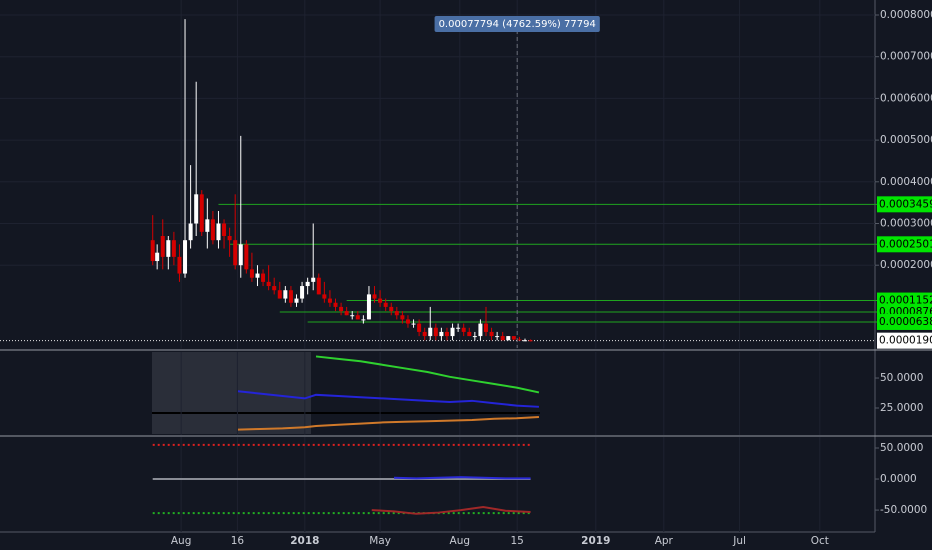  What do you see at coordinates (906, 98) in the screenshot?
I see `y-tick-label: 0.00060000` at bounding box center [906, 98].